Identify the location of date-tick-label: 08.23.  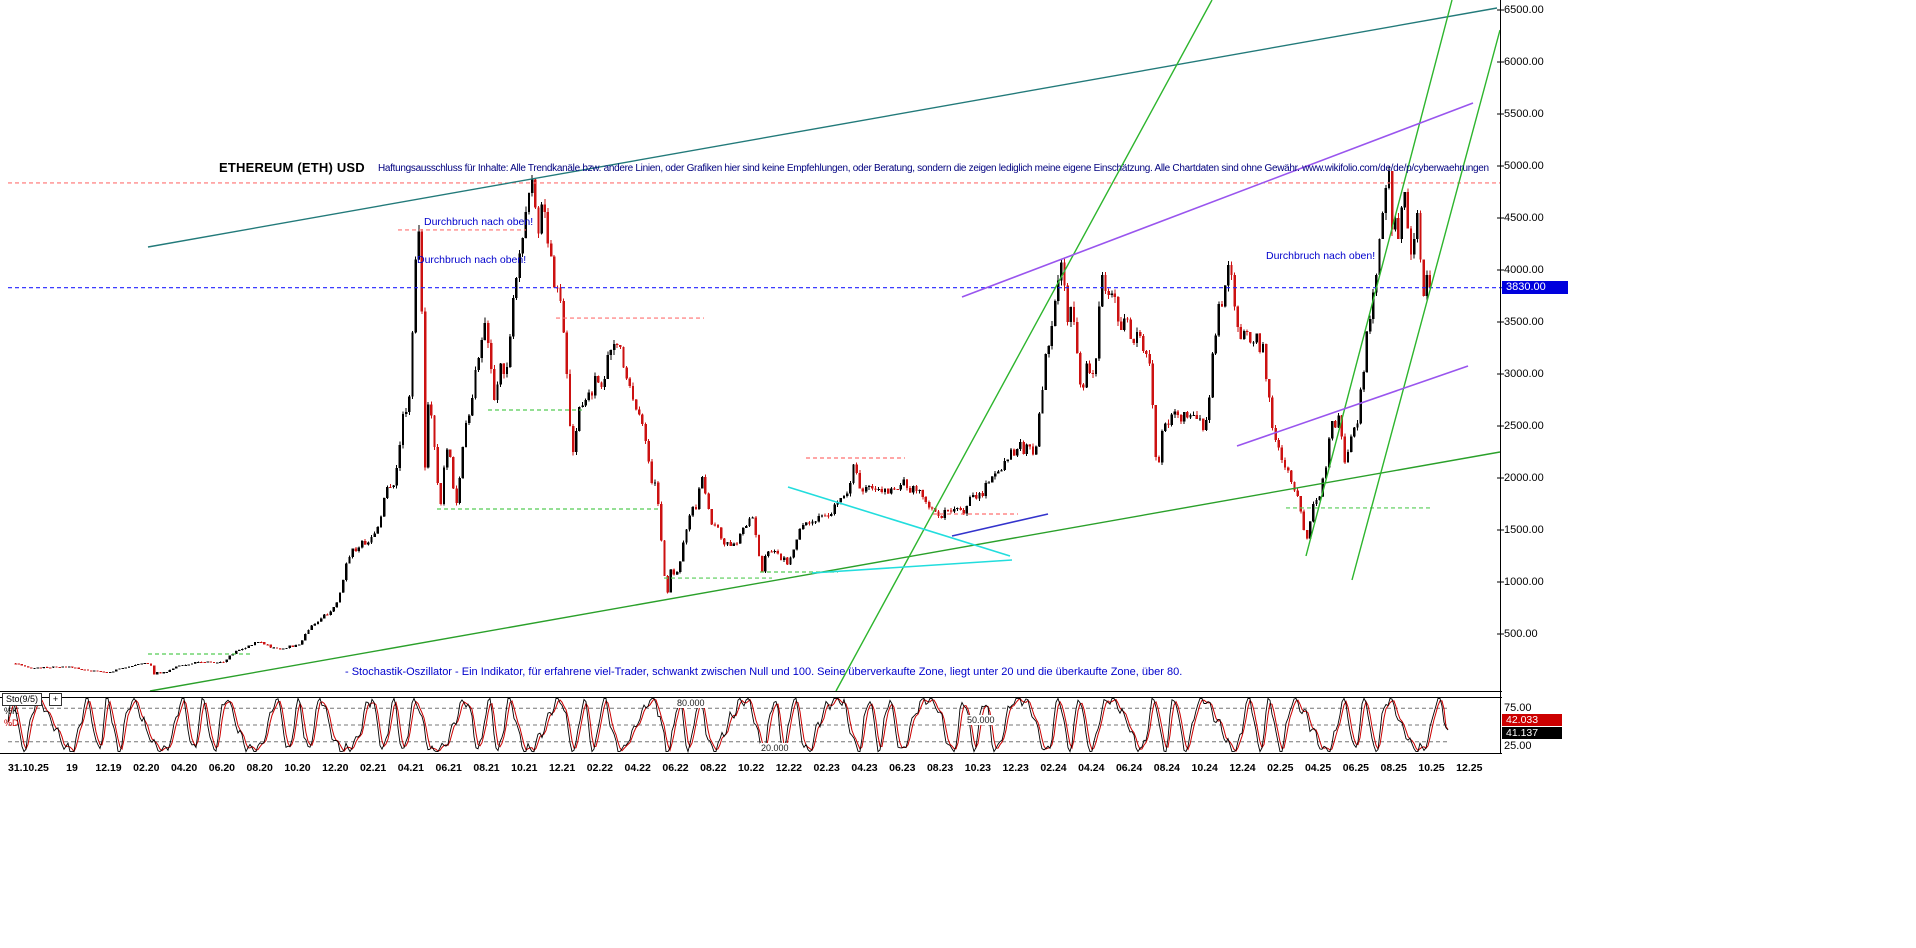
(940, 768).